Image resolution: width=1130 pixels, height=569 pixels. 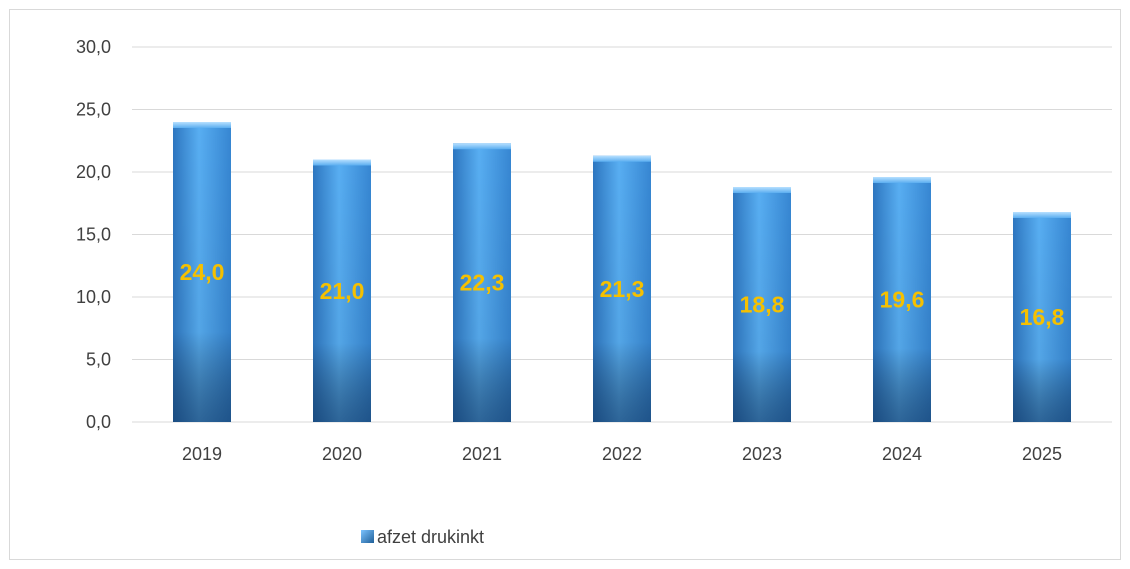 I want to click on legend: afzet drukinkt, so click(x=422, y=537).